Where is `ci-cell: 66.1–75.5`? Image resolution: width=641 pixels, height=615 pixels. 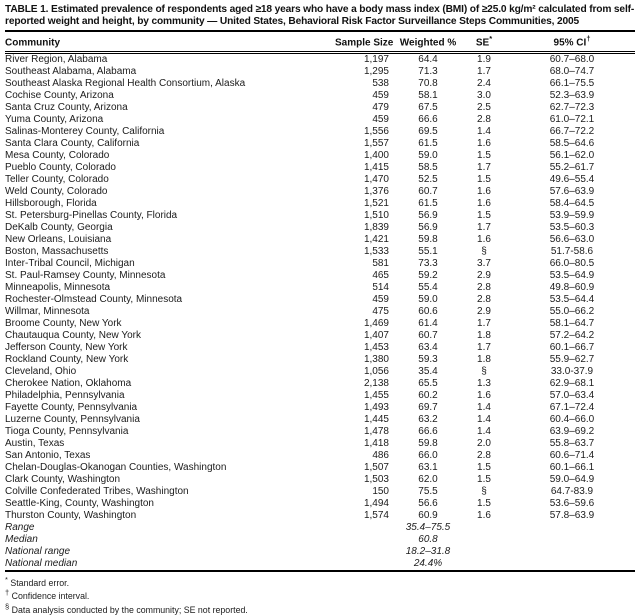 ci-cell: 66.1–75.5 is located at coordinates (572, 83).